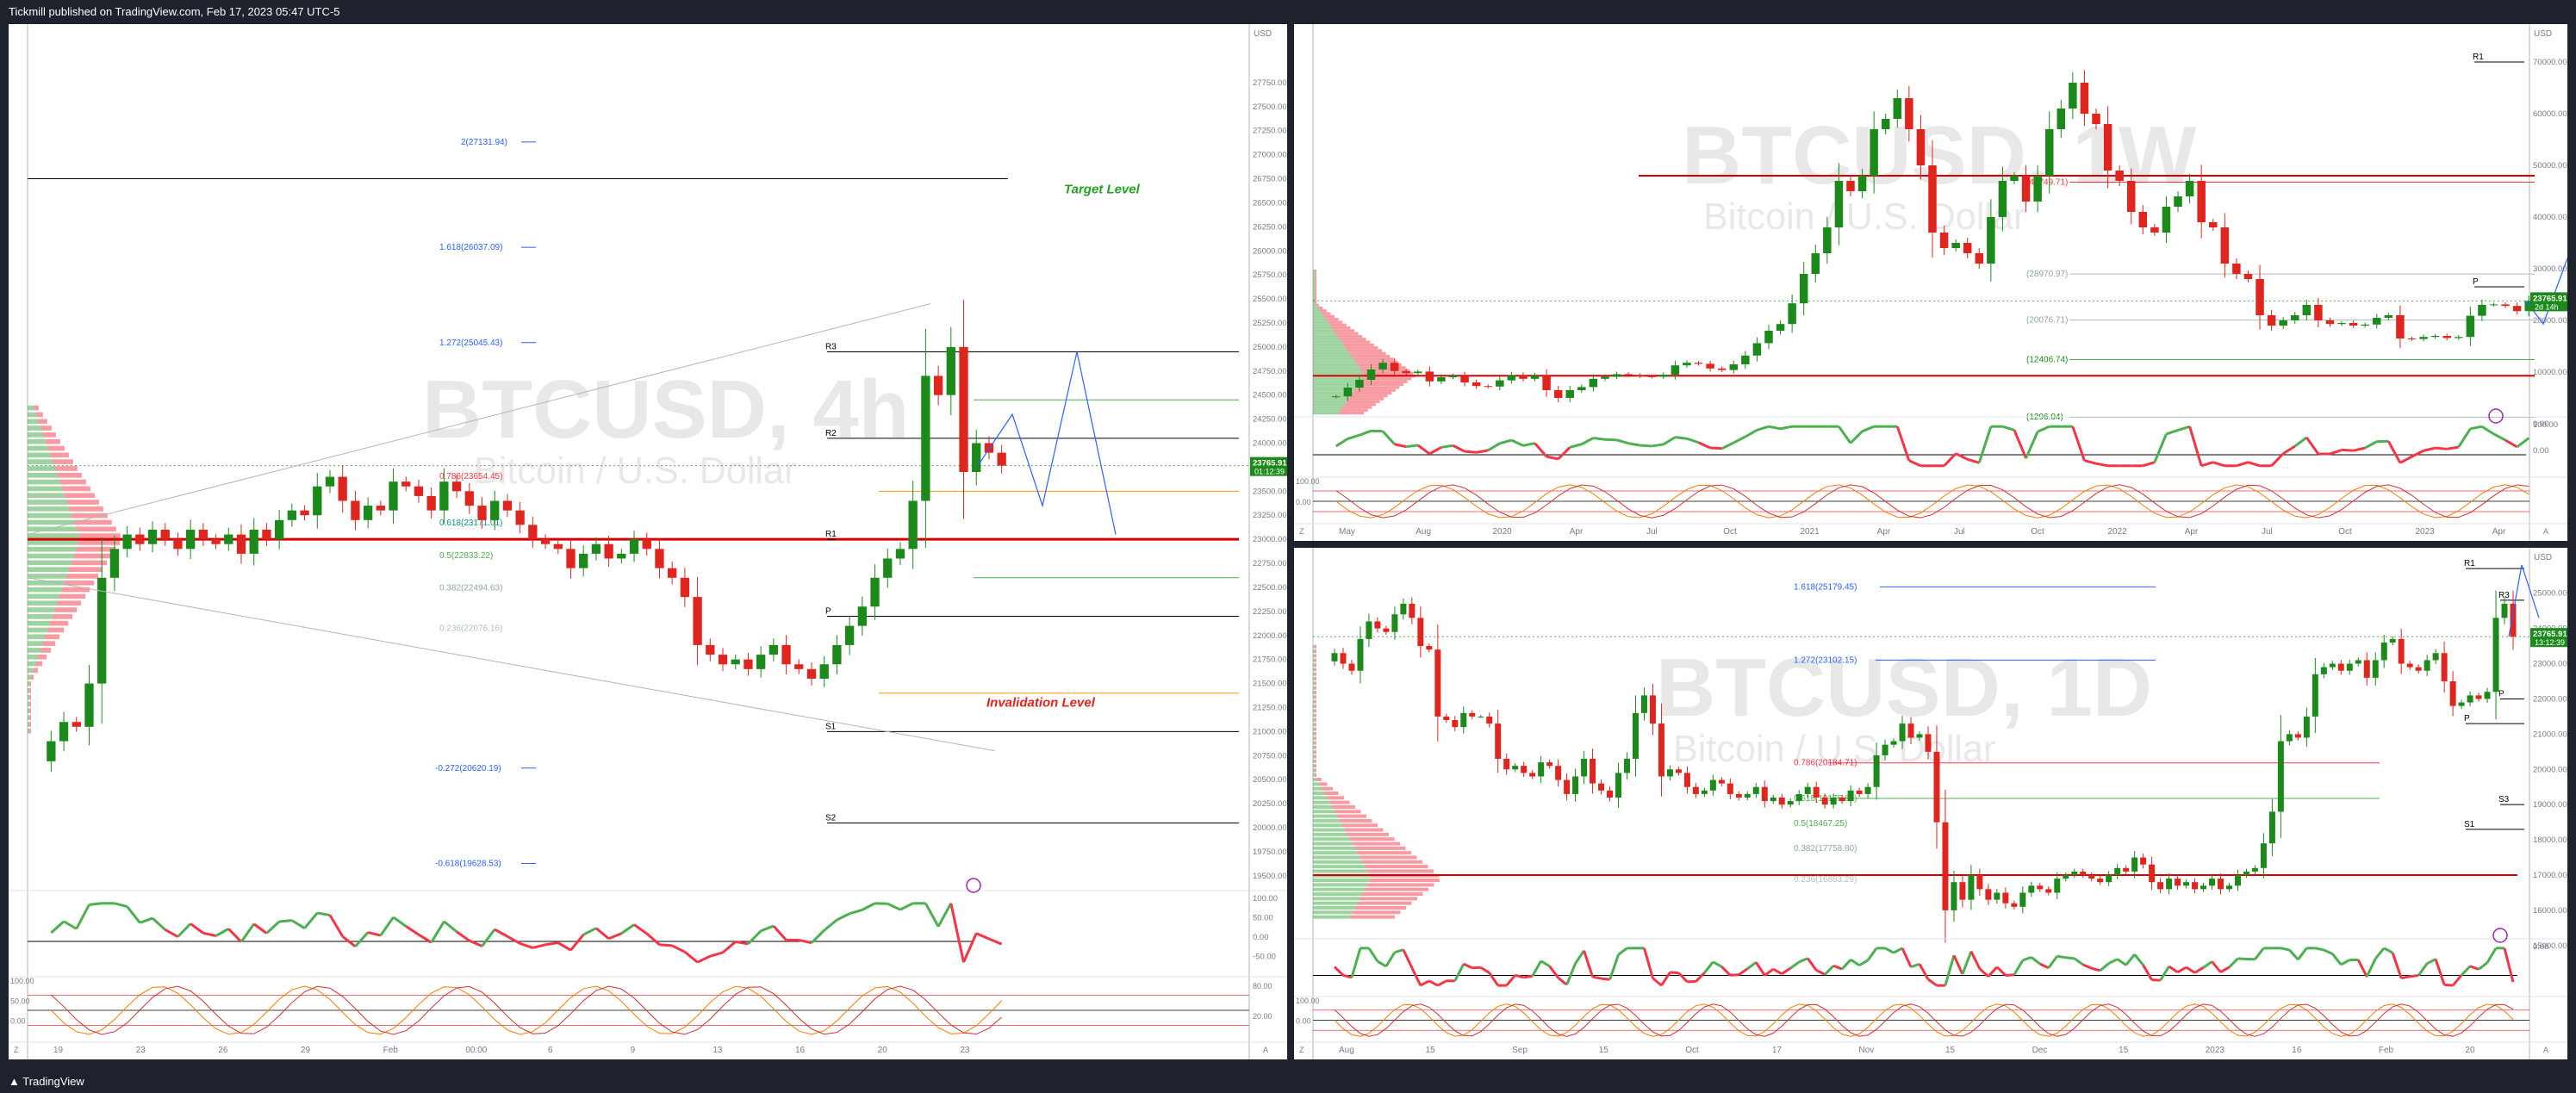  Describe the element at coordinates (466, 556) in the screenshot. I see `fib-label: 0.5(22833.22)` at that location.